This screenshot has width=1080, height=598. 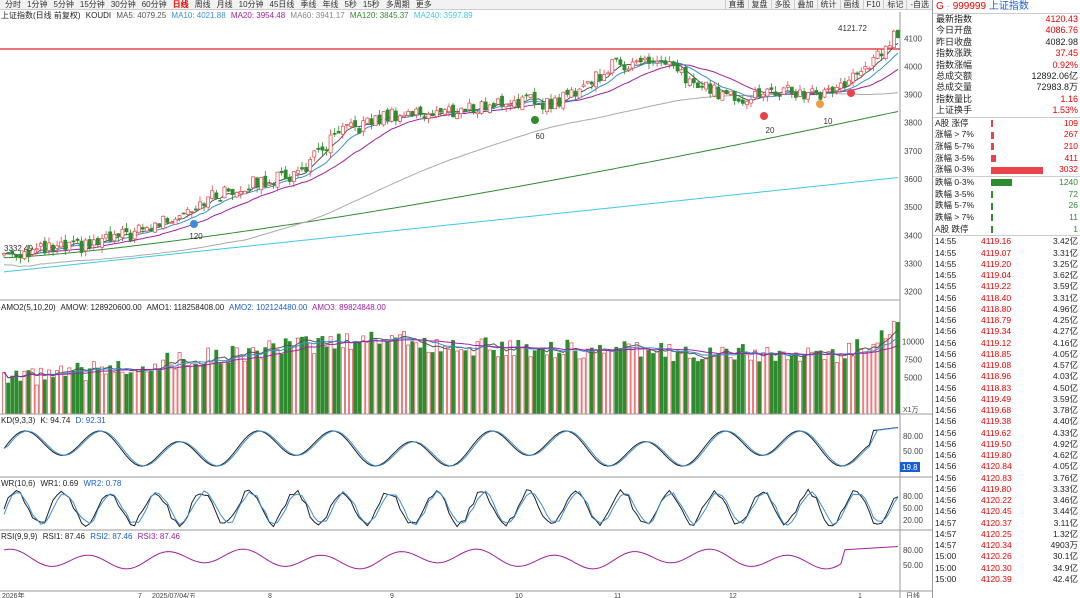 I want to click on period-tab: 多周期, so click(x=397, y=4).